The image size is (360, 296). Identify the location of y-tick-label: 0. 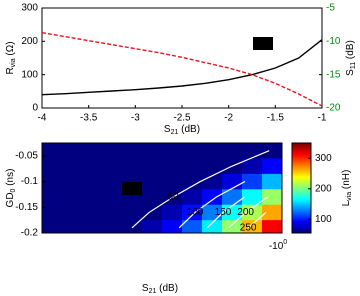
(35, 108).